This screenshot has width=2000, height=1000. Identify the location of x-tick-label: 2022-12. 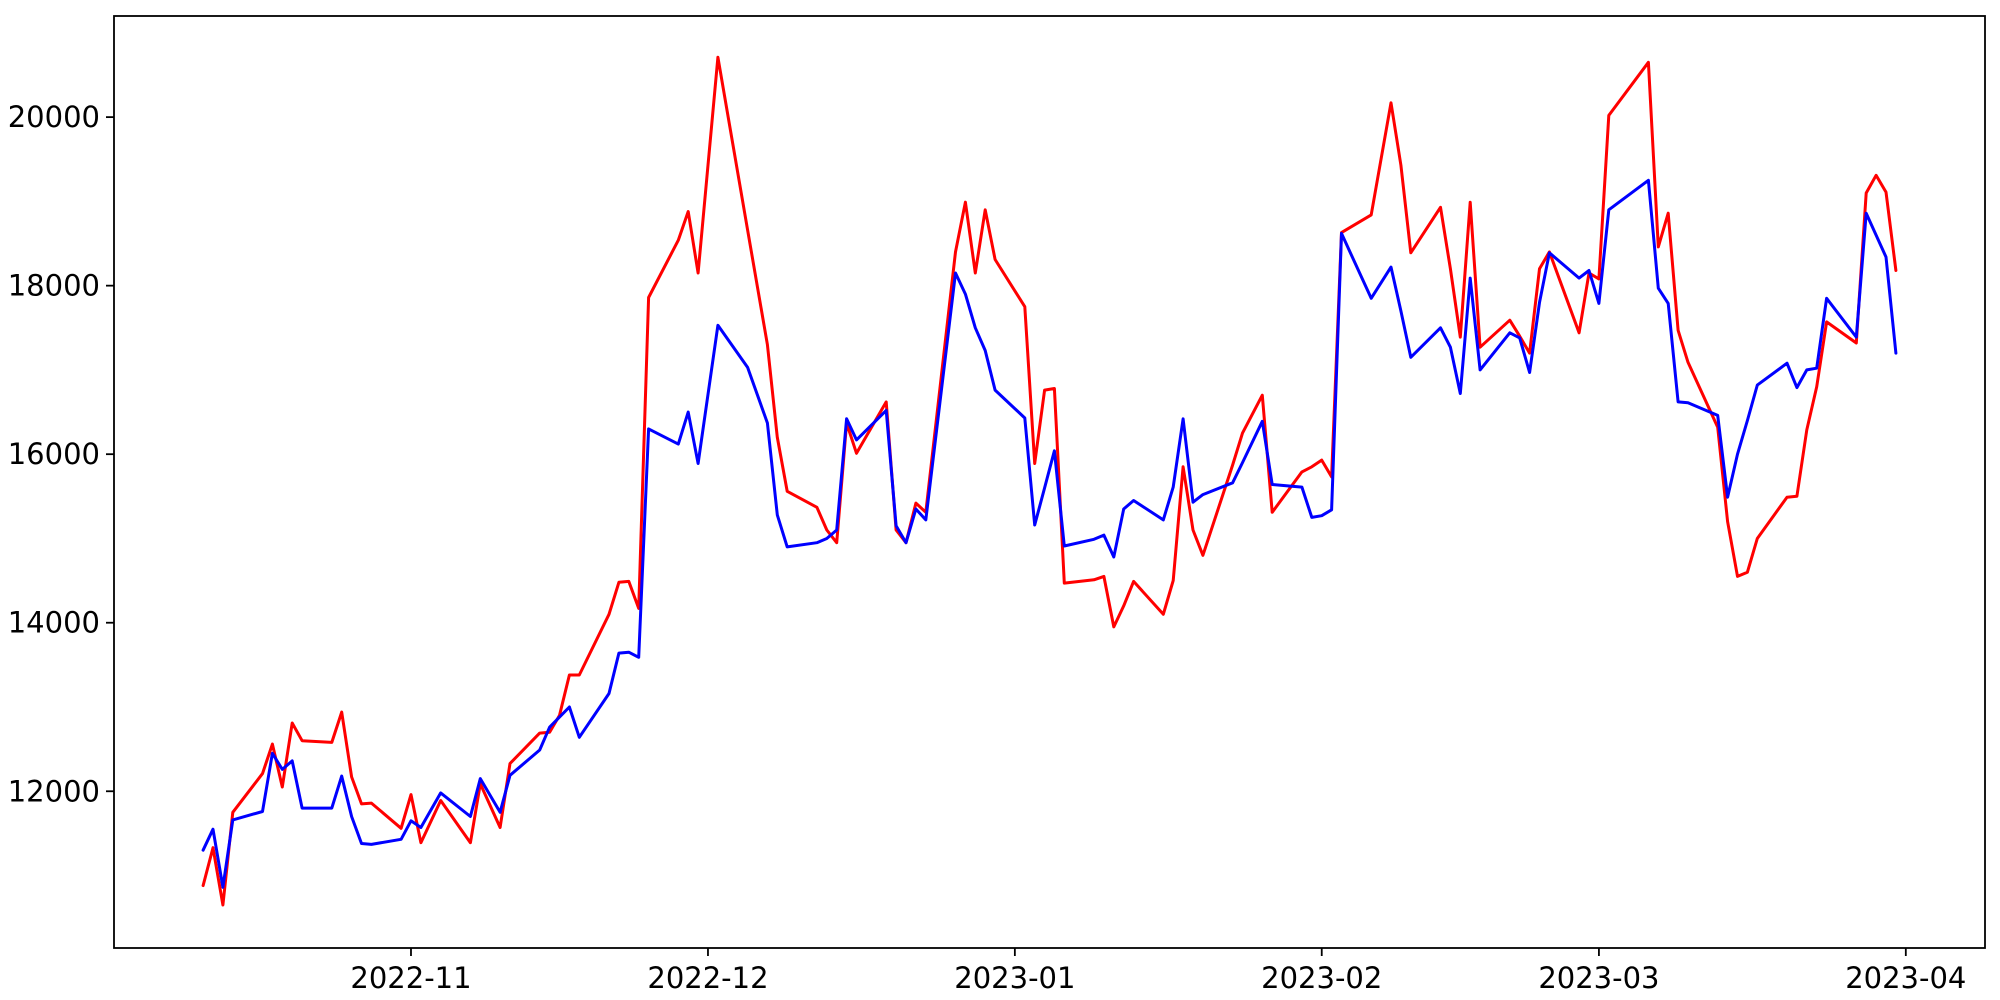
(707, 978).